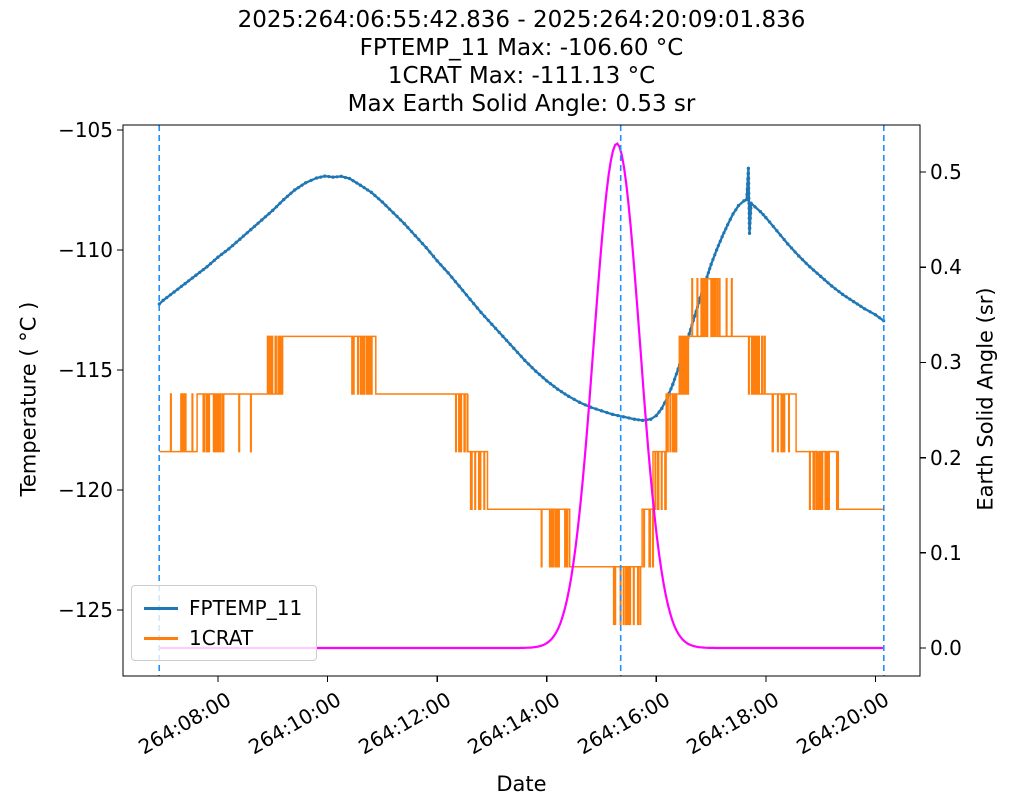  I want to click on legend-label-fptemp11: FPTEMP_11, so click(246, 608).